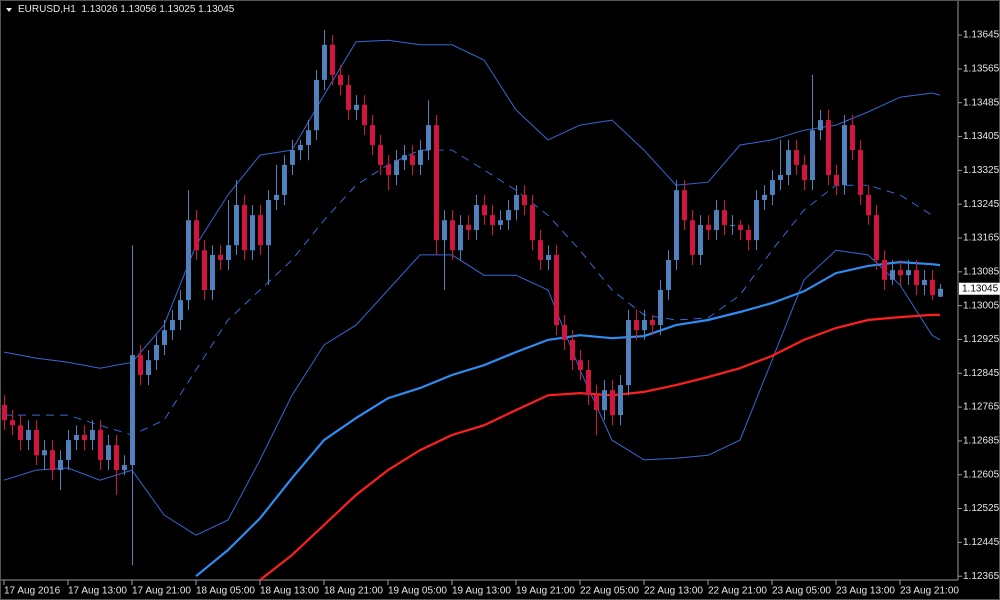 The height and width of the screenshot is (600, 1000). I want to click on x-tick-label: 23 Aug 21:00, so click(929, 591).